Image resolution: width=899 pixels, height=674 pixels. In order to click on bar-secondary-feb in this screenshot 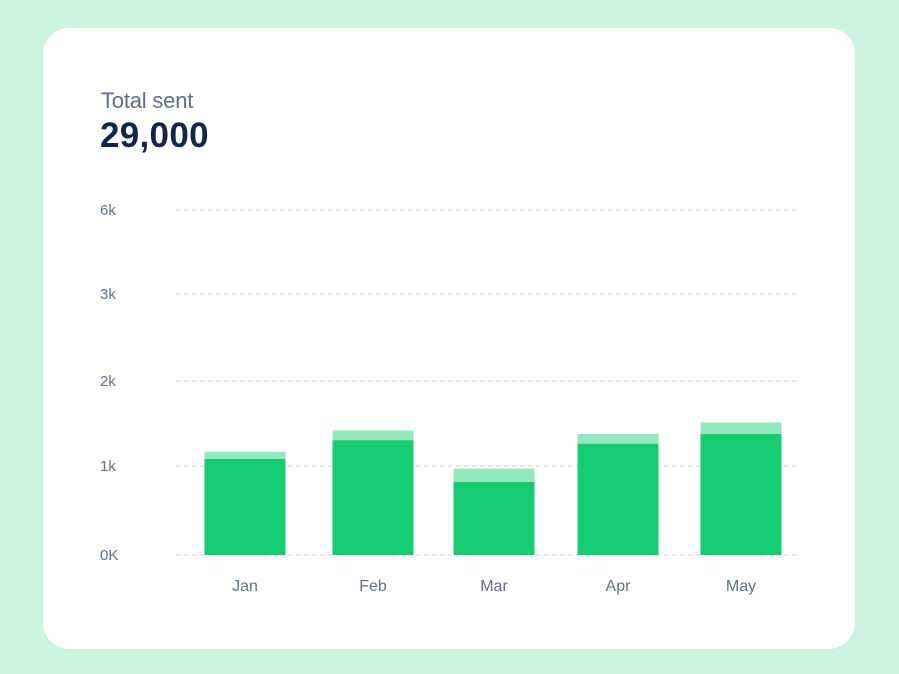, I will do `click(373, 435)`.